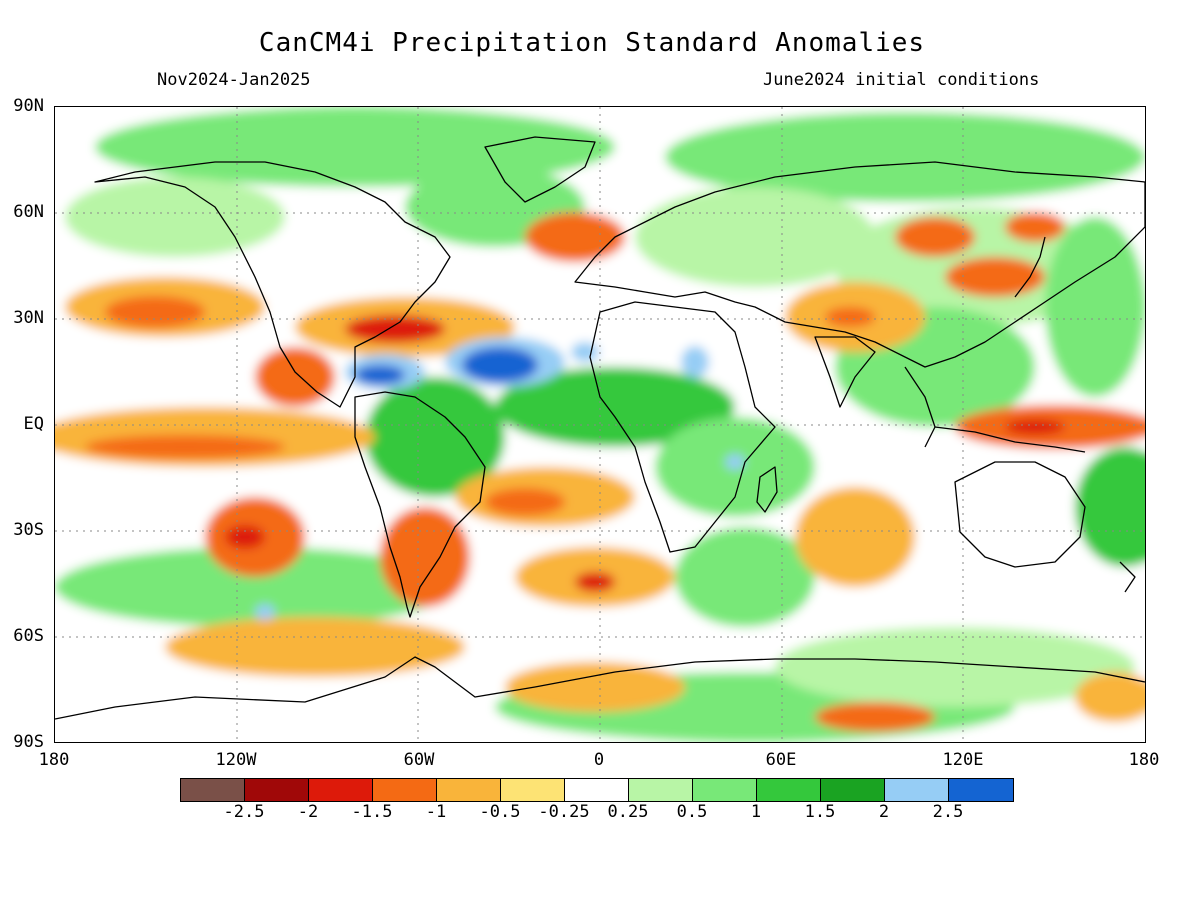  Describe the element at coordinates (28, 636) in the screenshot. I see `lat-label-60s: 60S` at that location.